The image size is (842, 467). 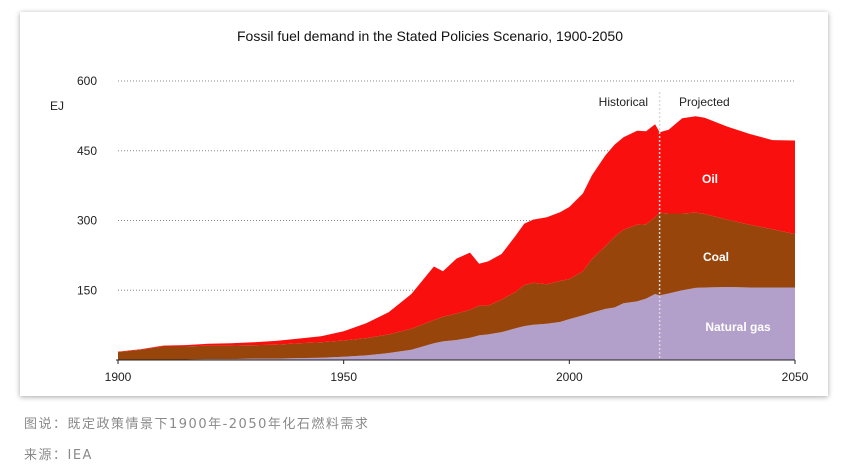 I want to click on label-projected: Projected, so click(x=704, y=102).